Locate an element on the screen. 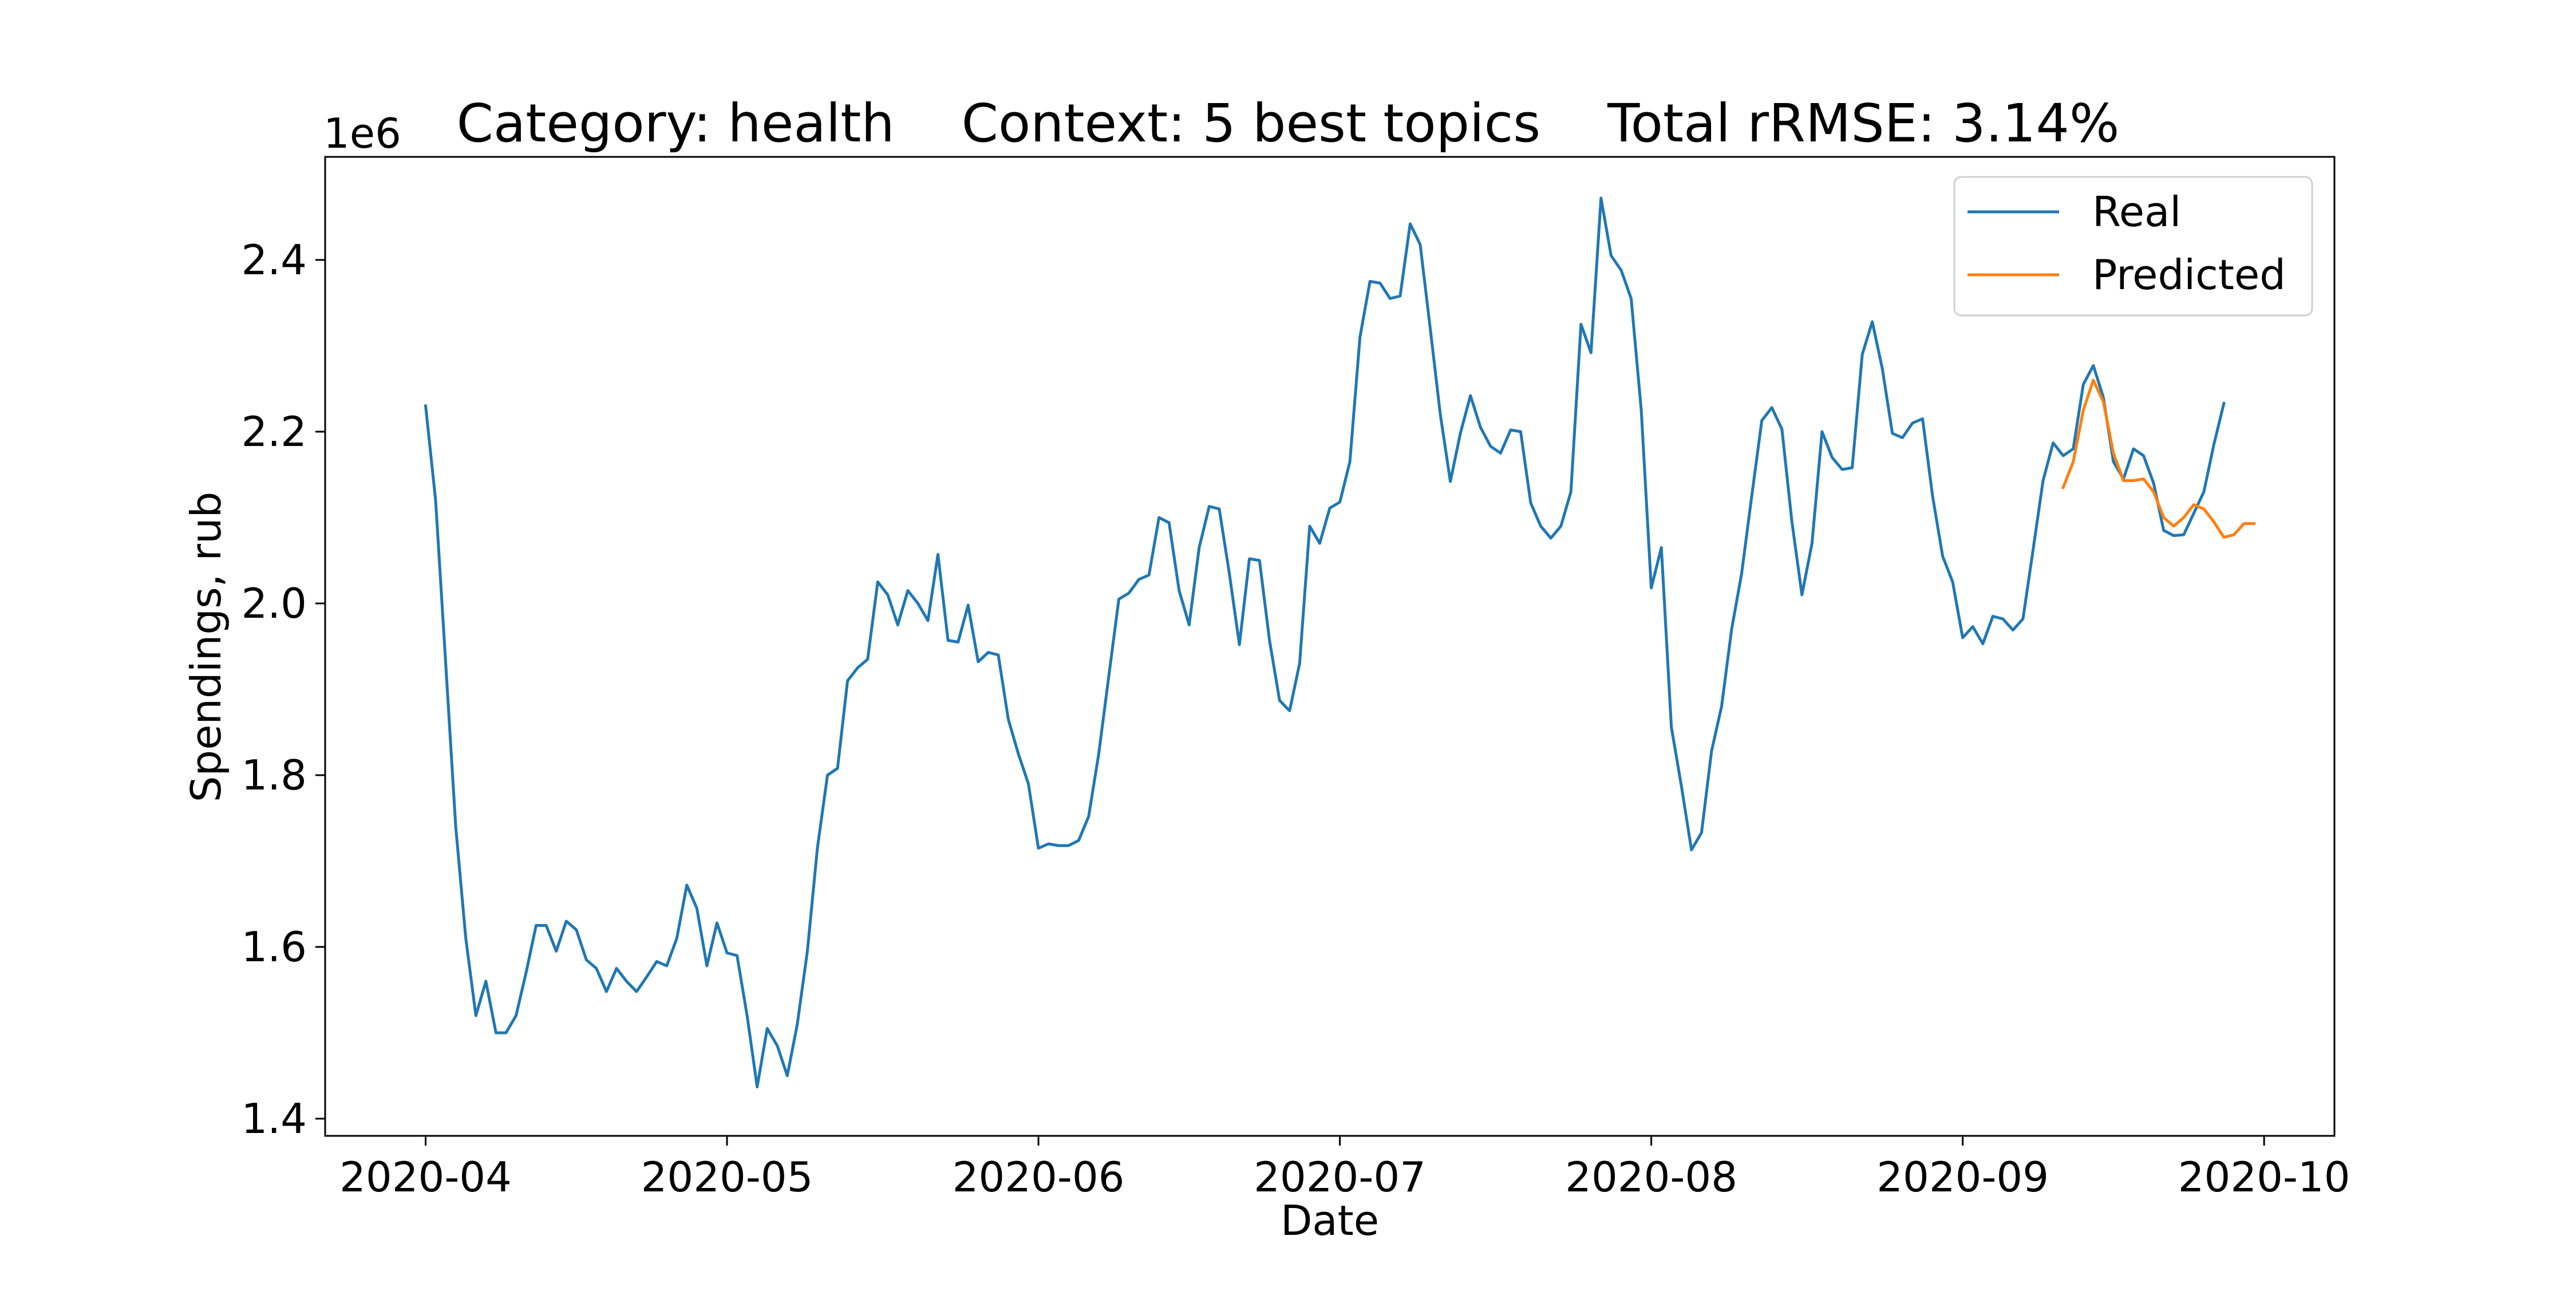 The width and height of the screenshot is (2576, 1291). y-axis-scale-label: 1e6 is located at coordinates (362, 133).